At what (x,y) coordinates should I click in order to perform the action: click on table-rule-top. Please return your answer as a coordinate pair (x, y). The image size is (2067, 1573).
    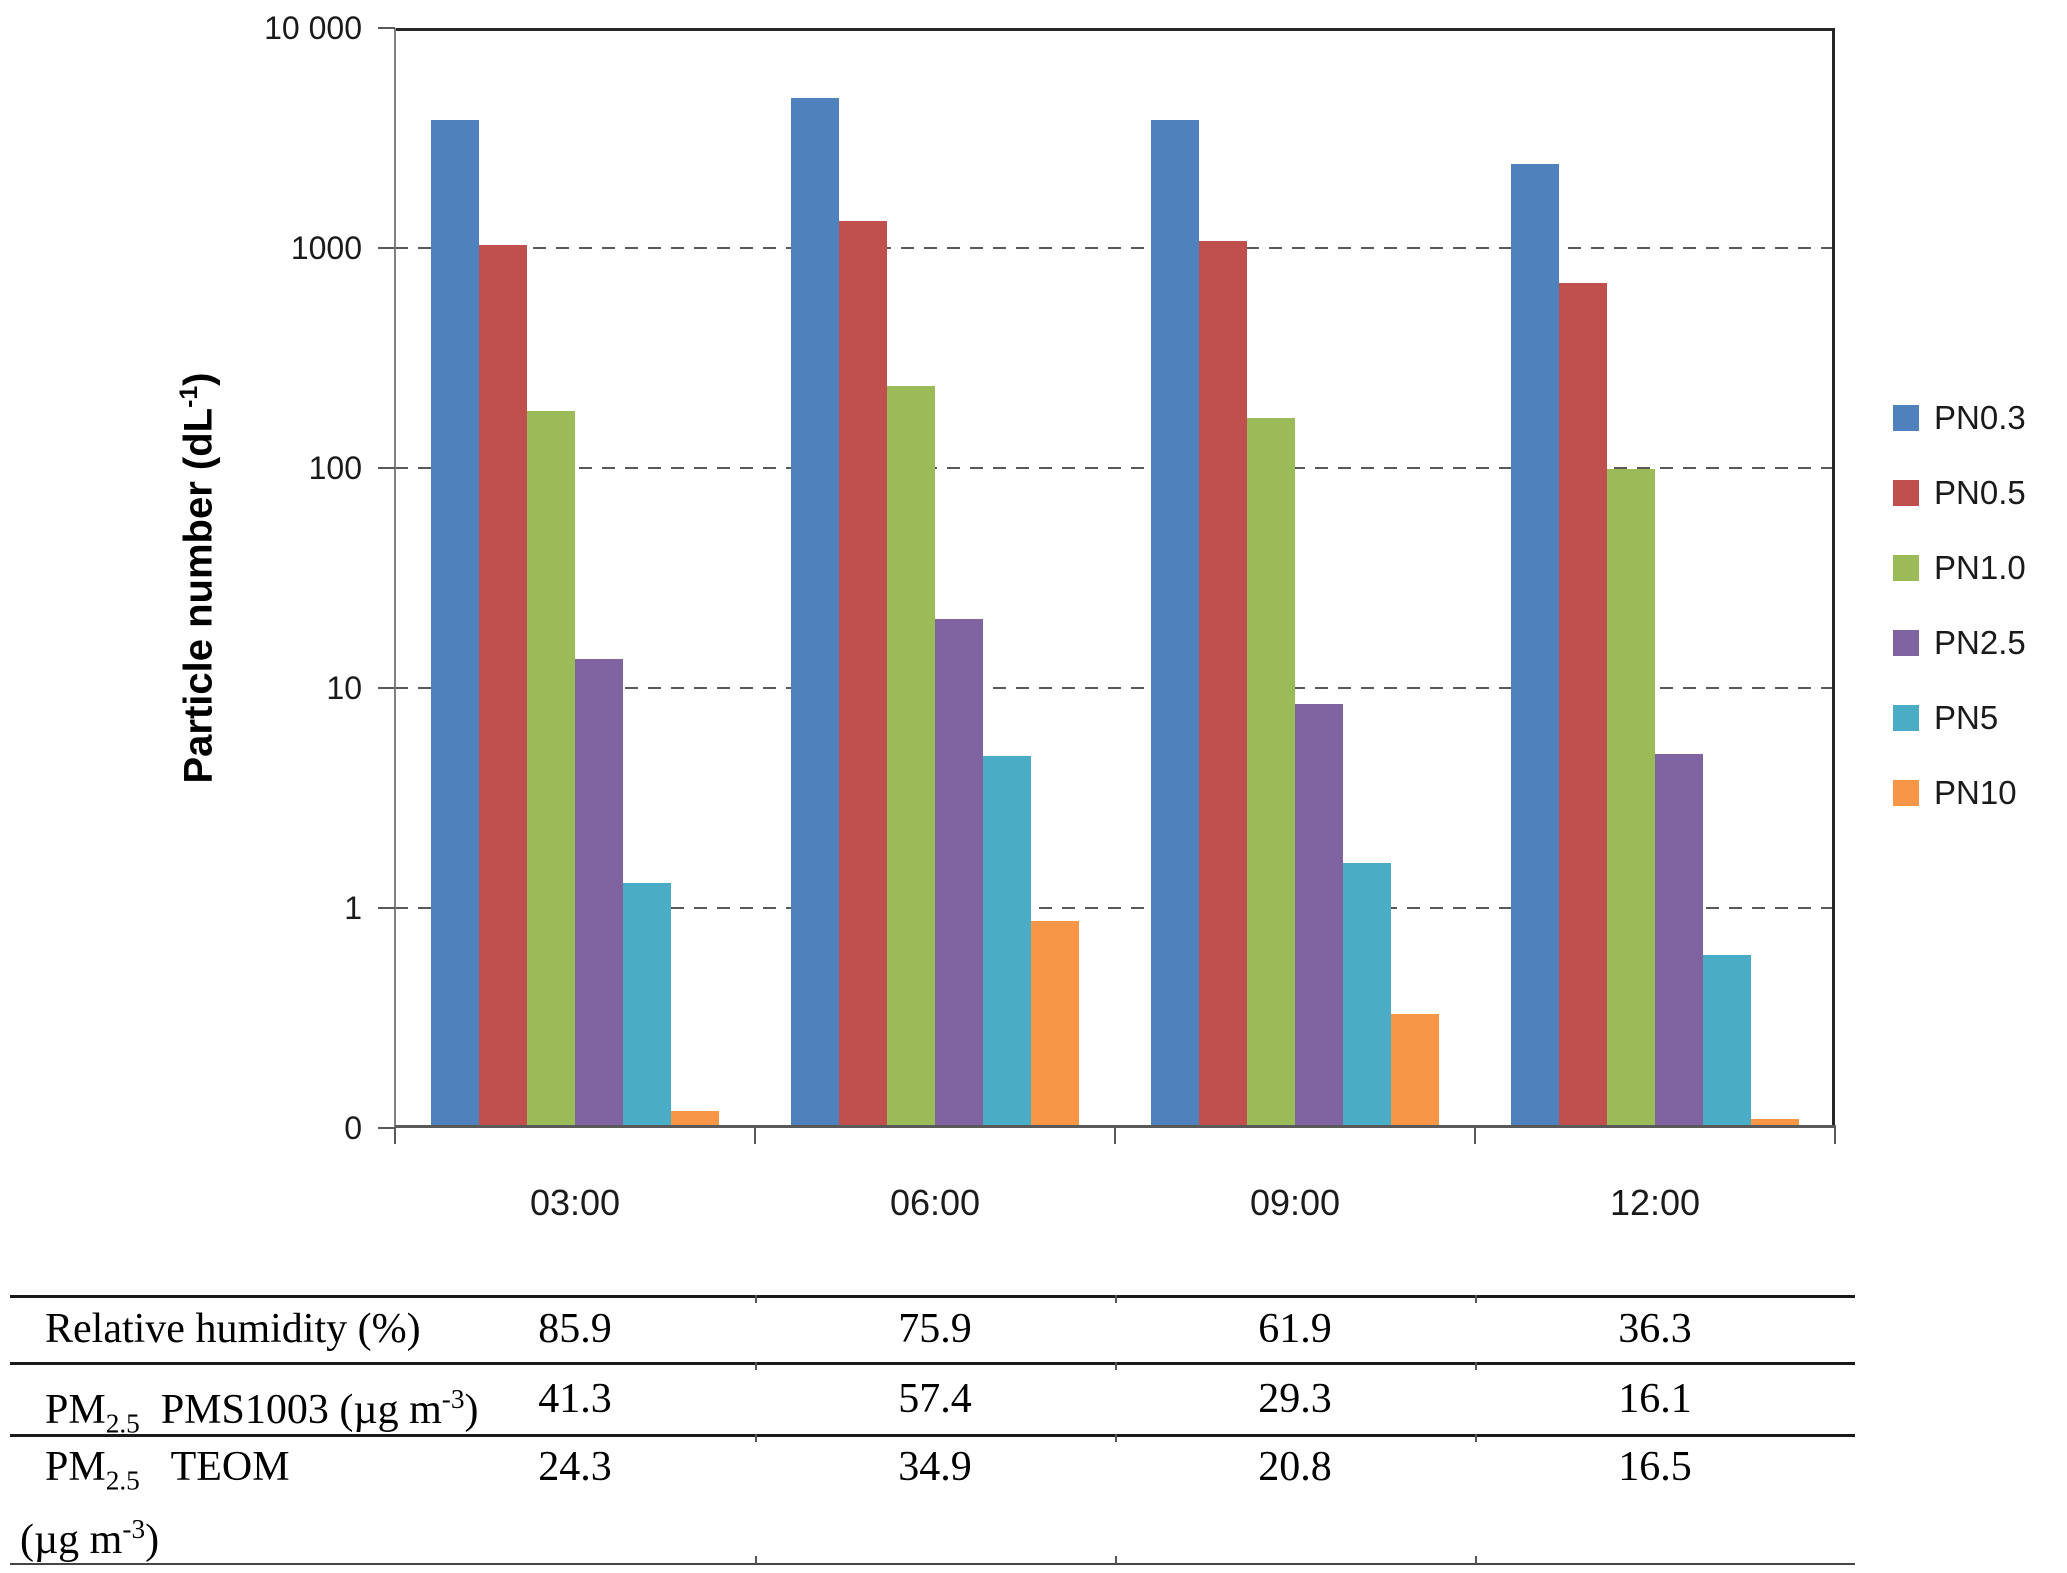
    Looking at the image, I should click on (932, 1296).